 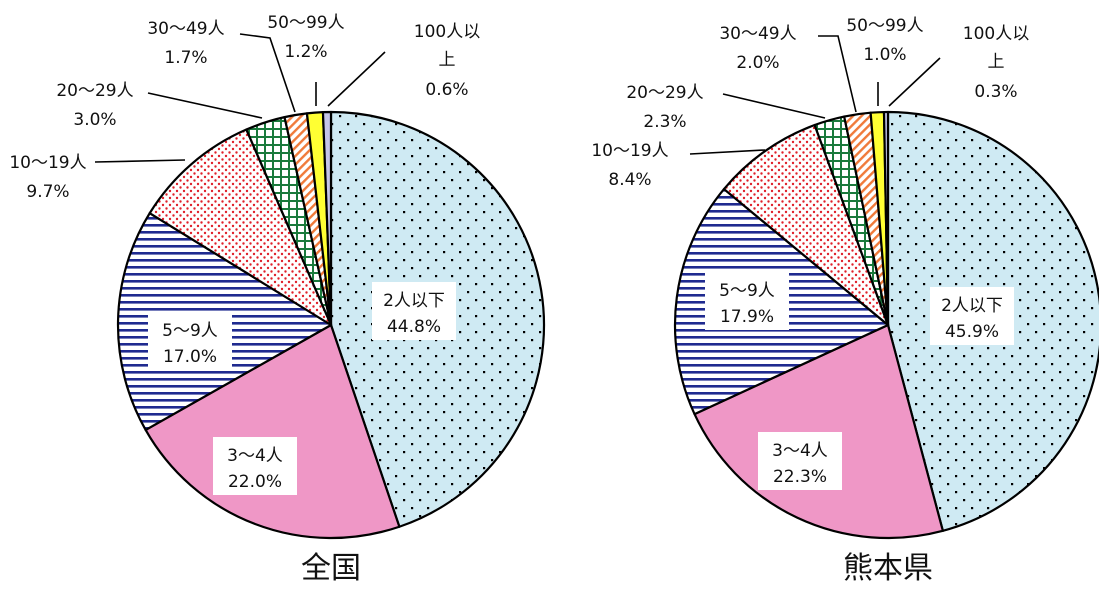 What do you see at coordinates (884, 55) in the screenshot?
I see `slice-value-1-6: 1.0%` at bounding box center [884, 55].